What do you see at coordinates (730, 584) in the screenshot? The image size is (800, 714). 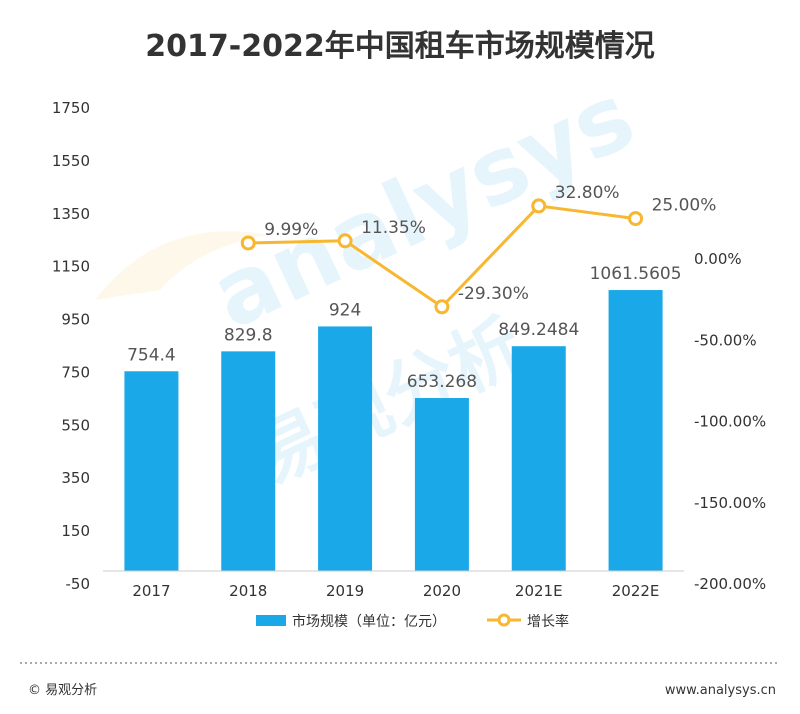 I see `y-right-tick-label: -200.00%` at bounding box center [730, 584].